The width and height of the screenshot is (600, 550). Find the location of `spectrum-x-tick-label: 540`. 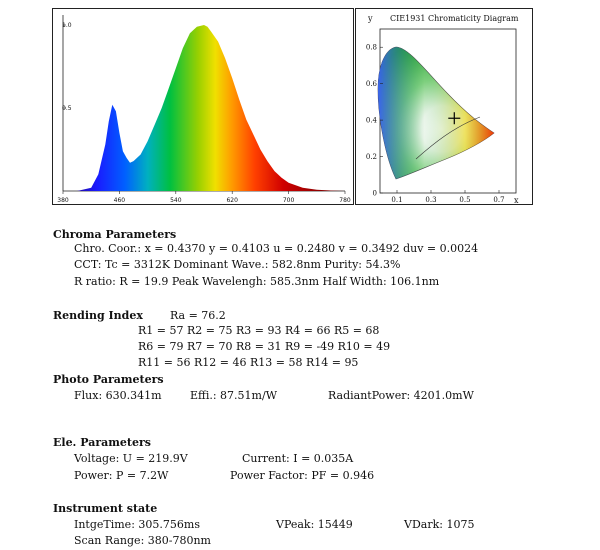

spectrum-x-tick-label: 540 is located at coordinates (176, 200).